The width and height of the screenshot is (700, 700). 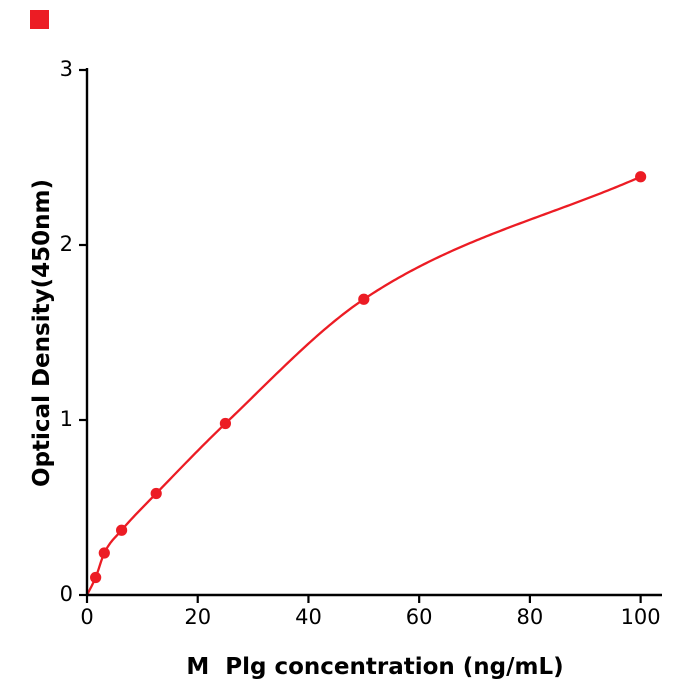 I want to click on red-corner-square, so click(x=39, y=19).